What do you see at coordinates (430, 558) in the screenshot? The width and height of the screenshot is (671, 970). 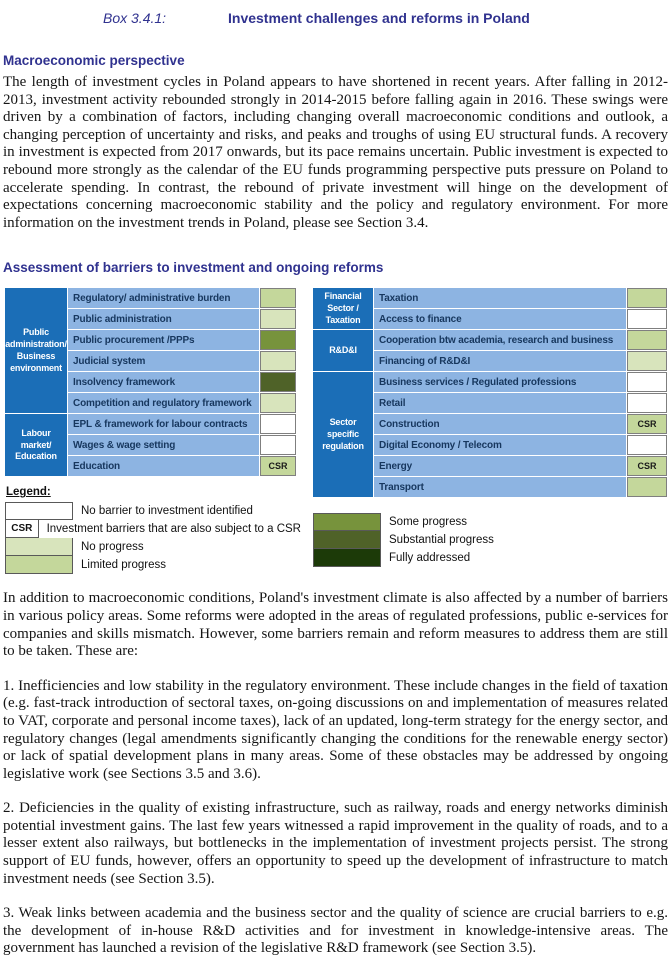 I see `legend-label: Fully addressed` at bounding box center [430, 558].